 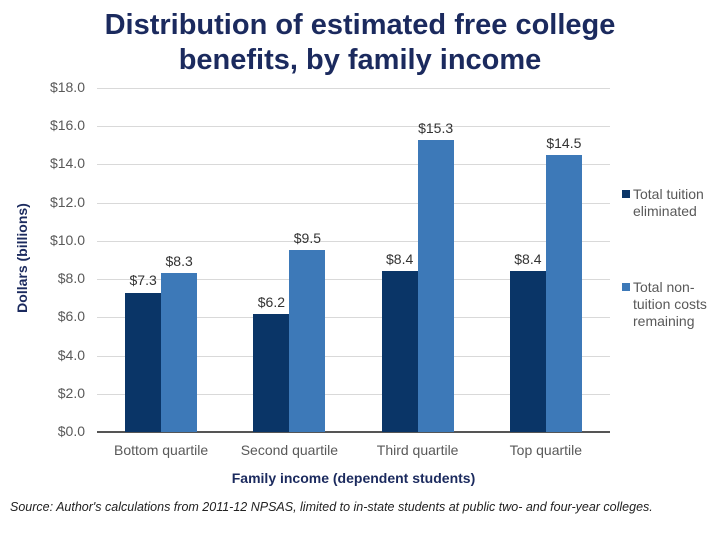 What do you see at coordinates (67, 239) in the screenshot?
I see `y-tick-label: $10.0` at bounding box center [67, 239].